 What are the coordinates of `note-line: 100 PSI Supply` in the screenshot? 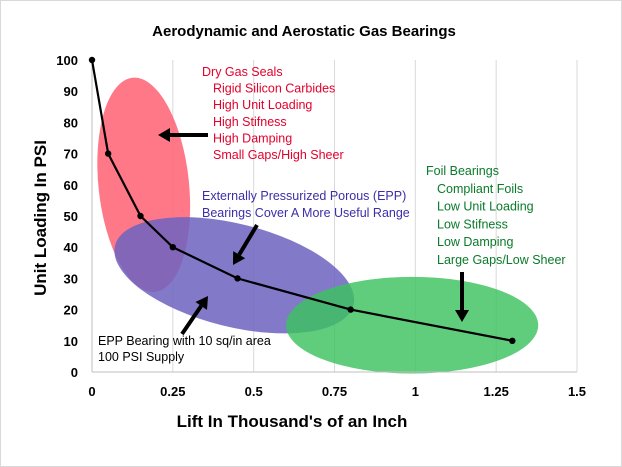 It's located at (141, 357).